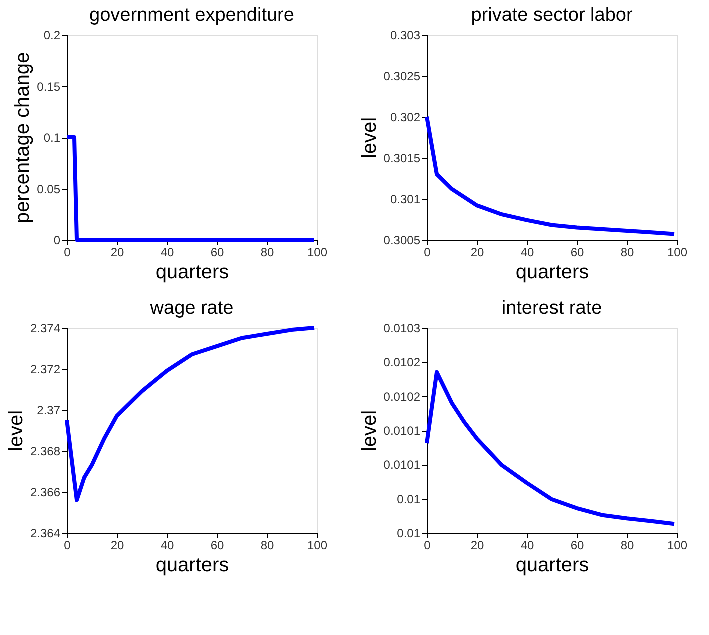 Image resolution: width=709 pixels, height=635 pixels. Describe the element at coordinates (402, 329) in the screenshot. I see `y-tick-label: 0.0103` at that location.